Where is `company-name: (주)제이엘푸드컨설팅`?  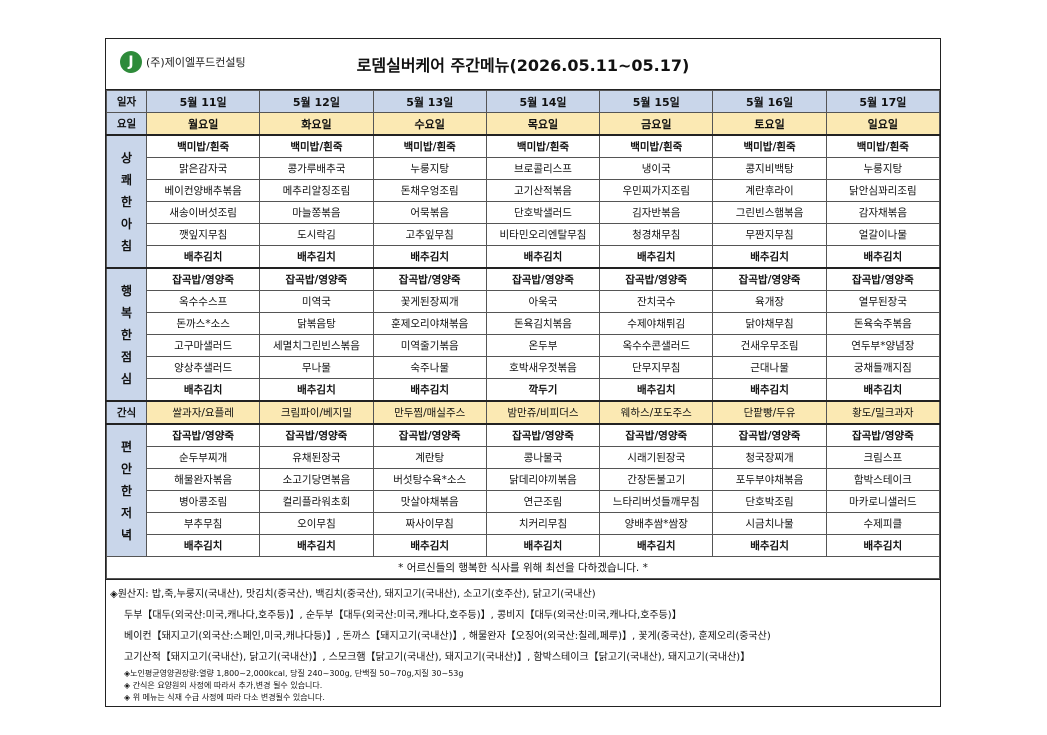
company-name: (주)제이엘푸드컨설팅 is located at coordinates (196, 62).